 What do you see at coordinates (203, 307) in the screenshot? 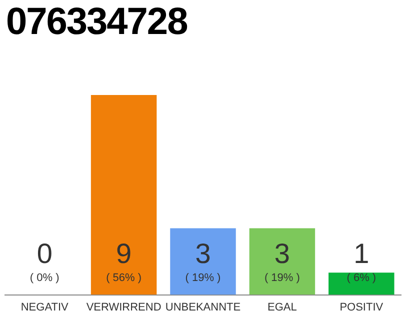
I see `x-tick-label: UNBEKANNTE` at bounding box center [203, 307].